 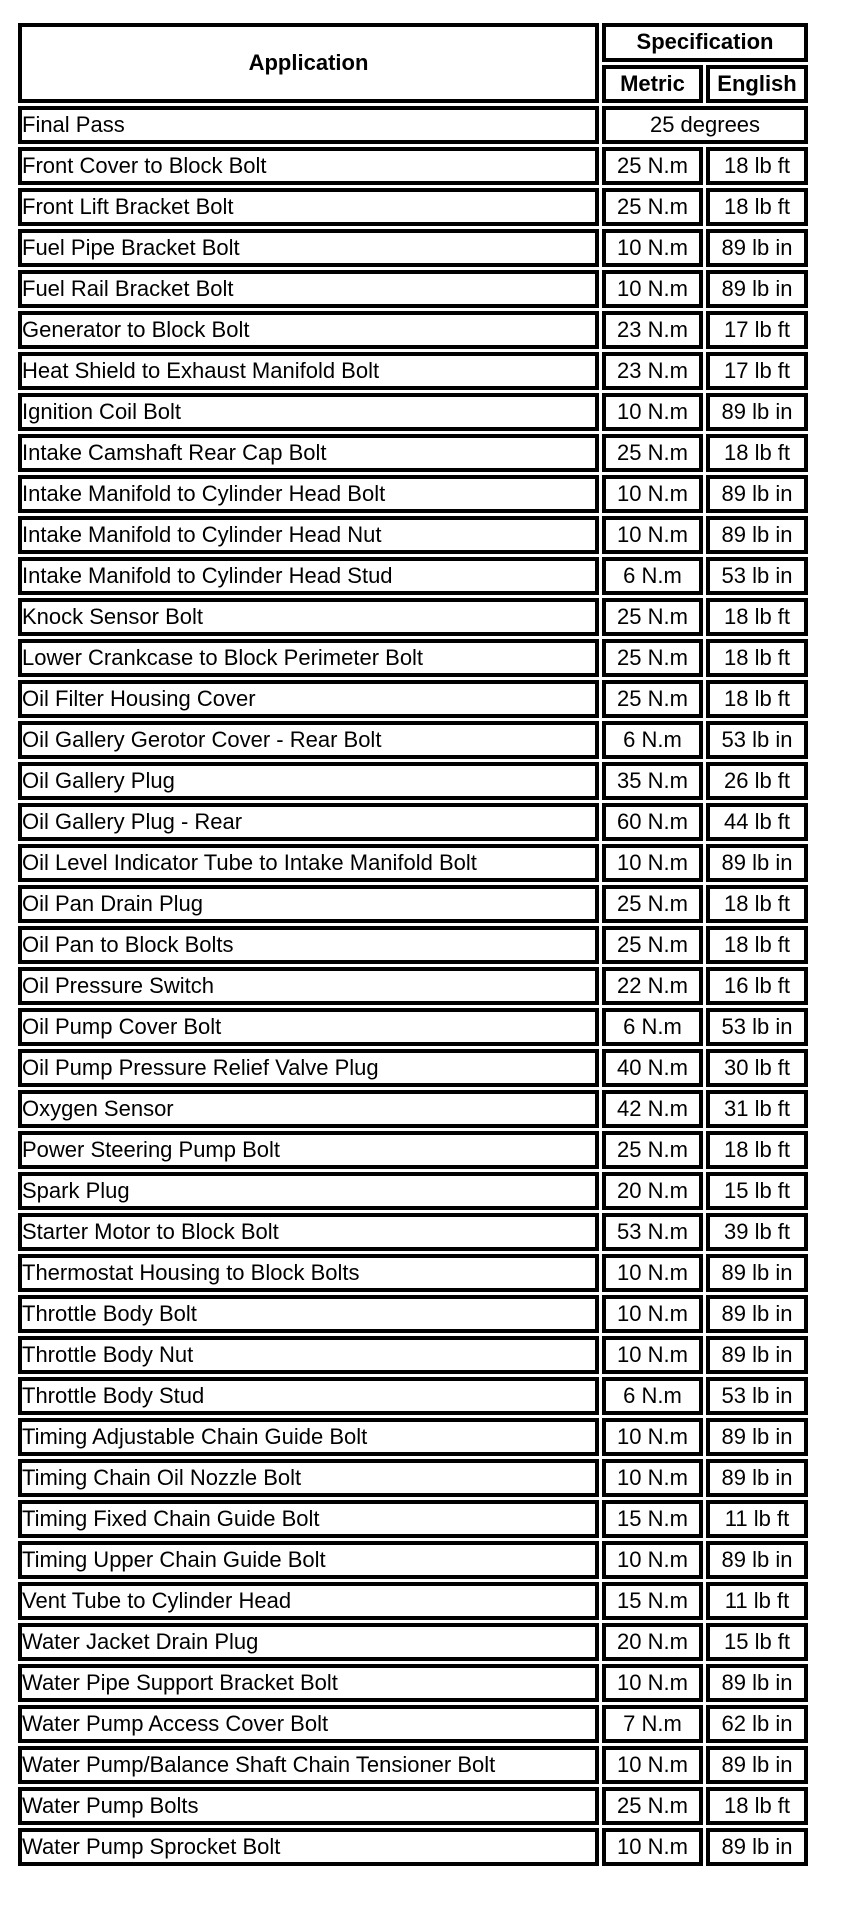 I want to click on application-cell: Front Lift Bracket Bolt, so click(x=308, y=207).